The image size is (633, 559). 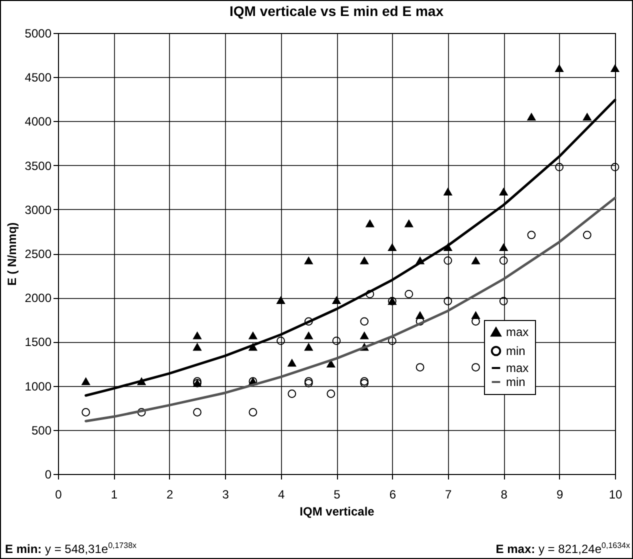 What do you see at coordinates (38, 77) in the screenshot?
I see `y-tick-label: 4500` at bounding box center [38, 77].